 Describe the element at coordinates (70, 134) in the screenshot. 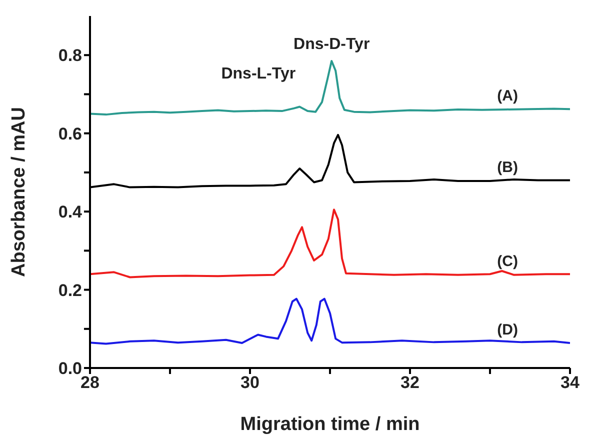

I see `y-tick-label: 0.6` at that location.